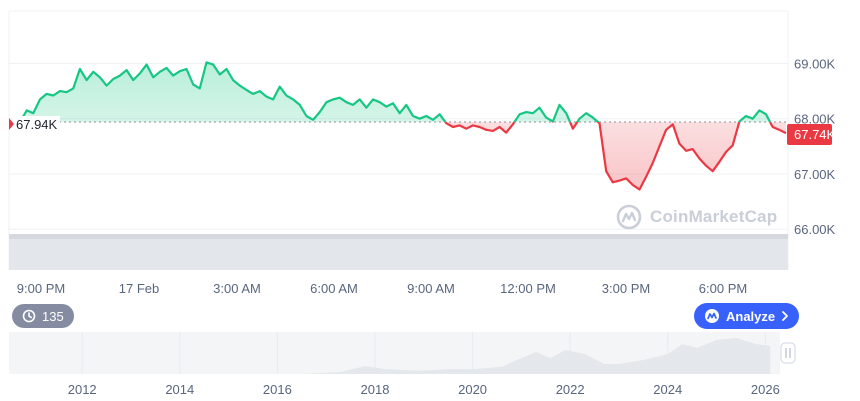 The image size is (860, 401). What do you see at coordinates (815, 174) in the screenshot?
I see `y-tick-label: 67.00K` at bounding box center [815, 174].